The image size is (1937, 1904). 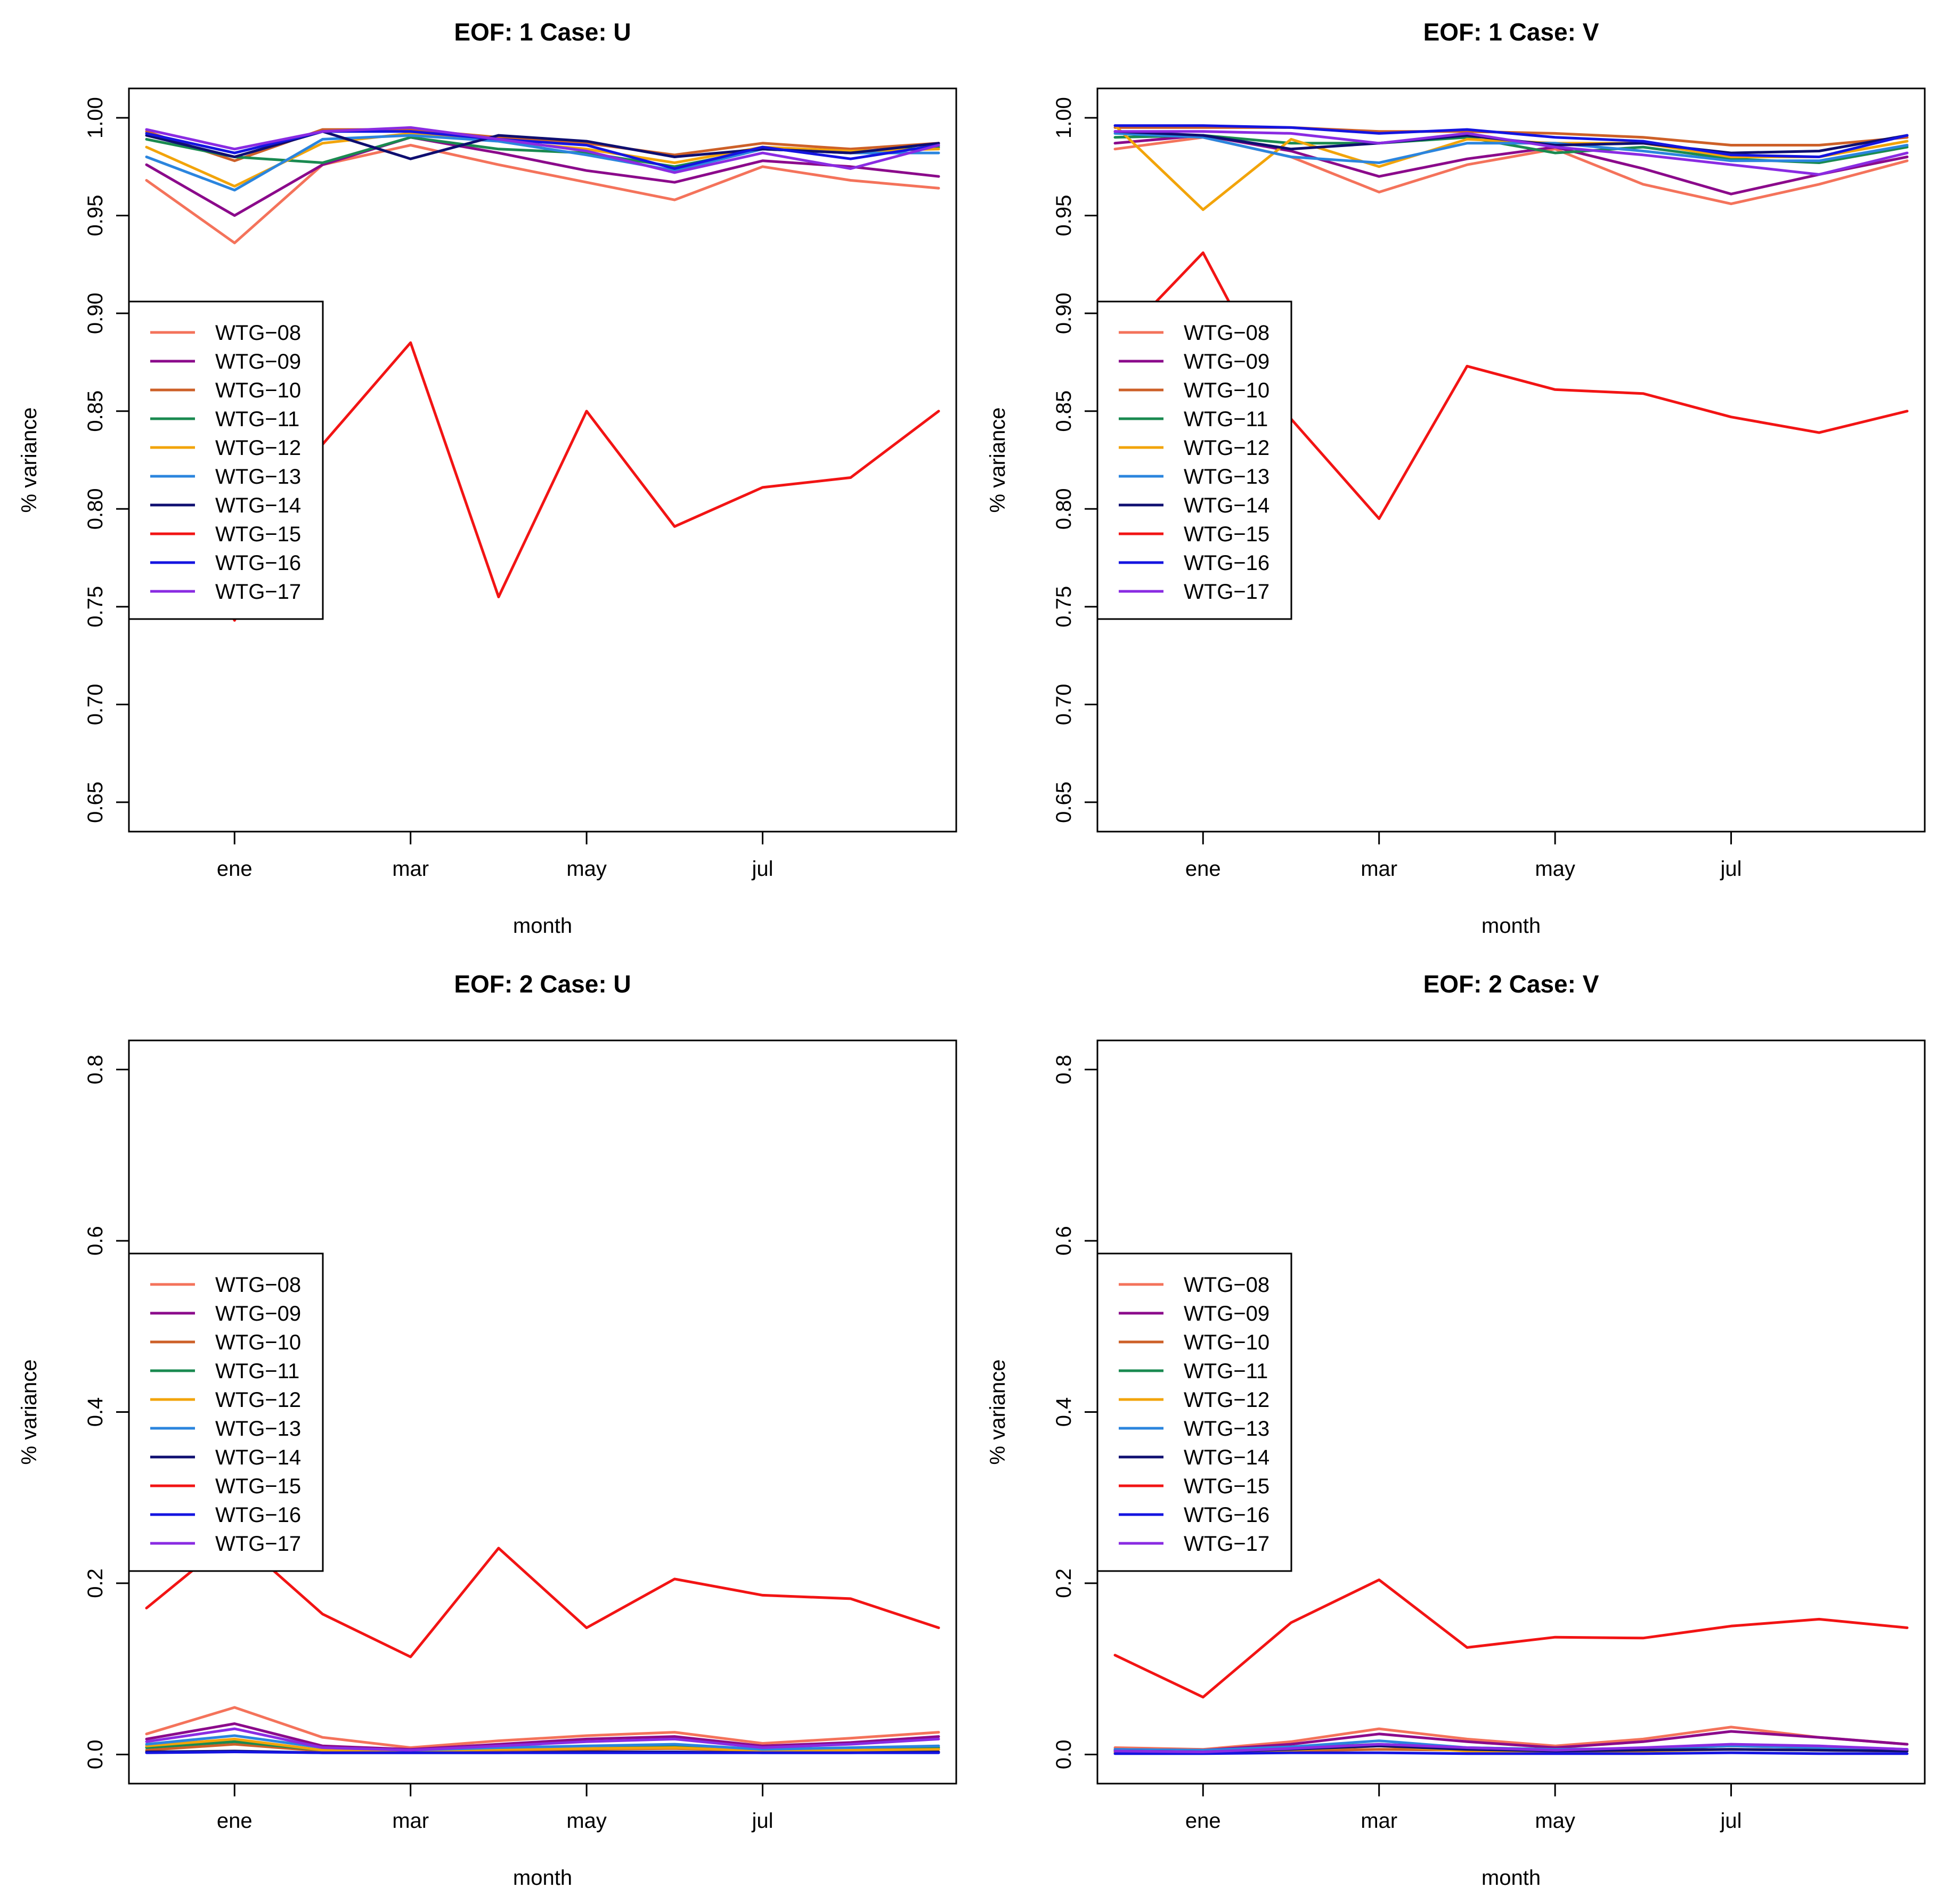 What do you see at coordinates (542, 984) in the screenshot?
I see `chart-title: EOF: 2 Case: U` at bounding box center [542, 984].